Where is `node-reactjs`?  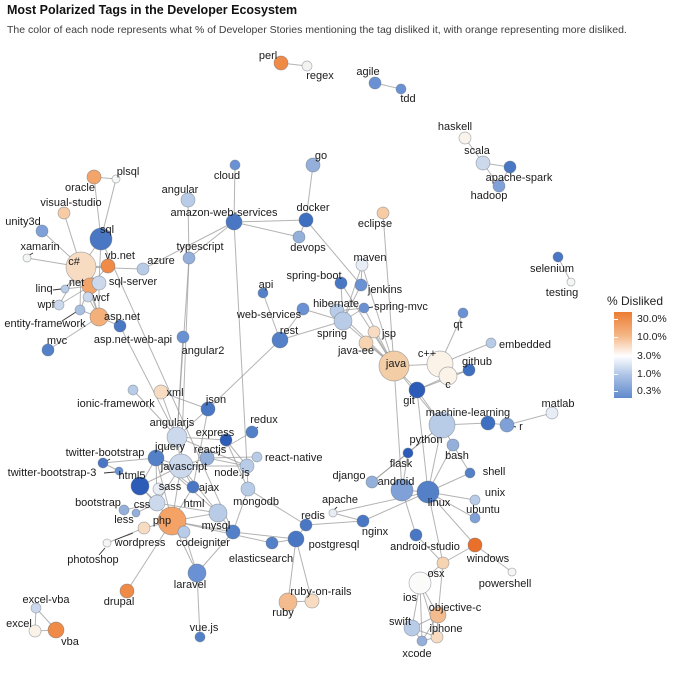
node-reactjs is located at coordinates (207, 458).